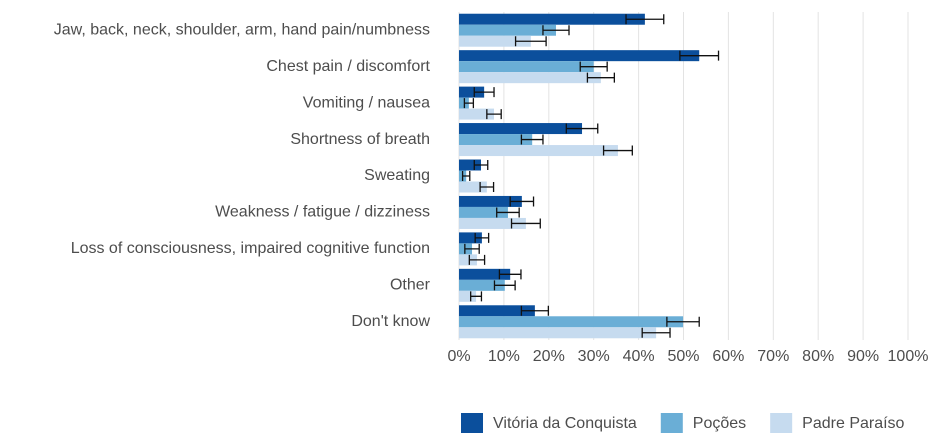 Image resolution: width=933 pixels, height=438 pixels. What do you see at coordinates (565, 423) in the screenshot?
I see `legend-label: Vitória da Conquista` at bounding box center [565, 423].